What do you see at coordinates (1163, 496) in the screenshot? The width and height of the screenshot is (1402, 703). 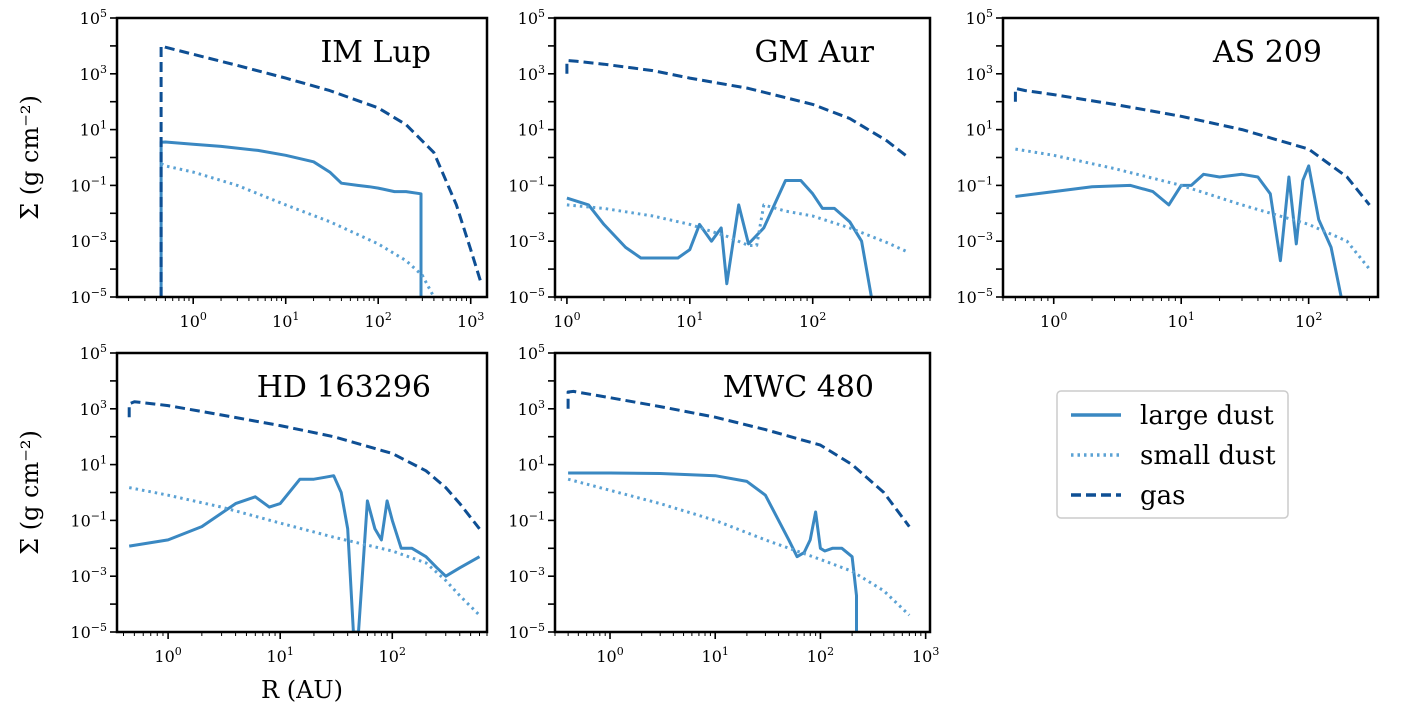 I see `legend-label-gas: gas` at bounding box center [1163, 496].